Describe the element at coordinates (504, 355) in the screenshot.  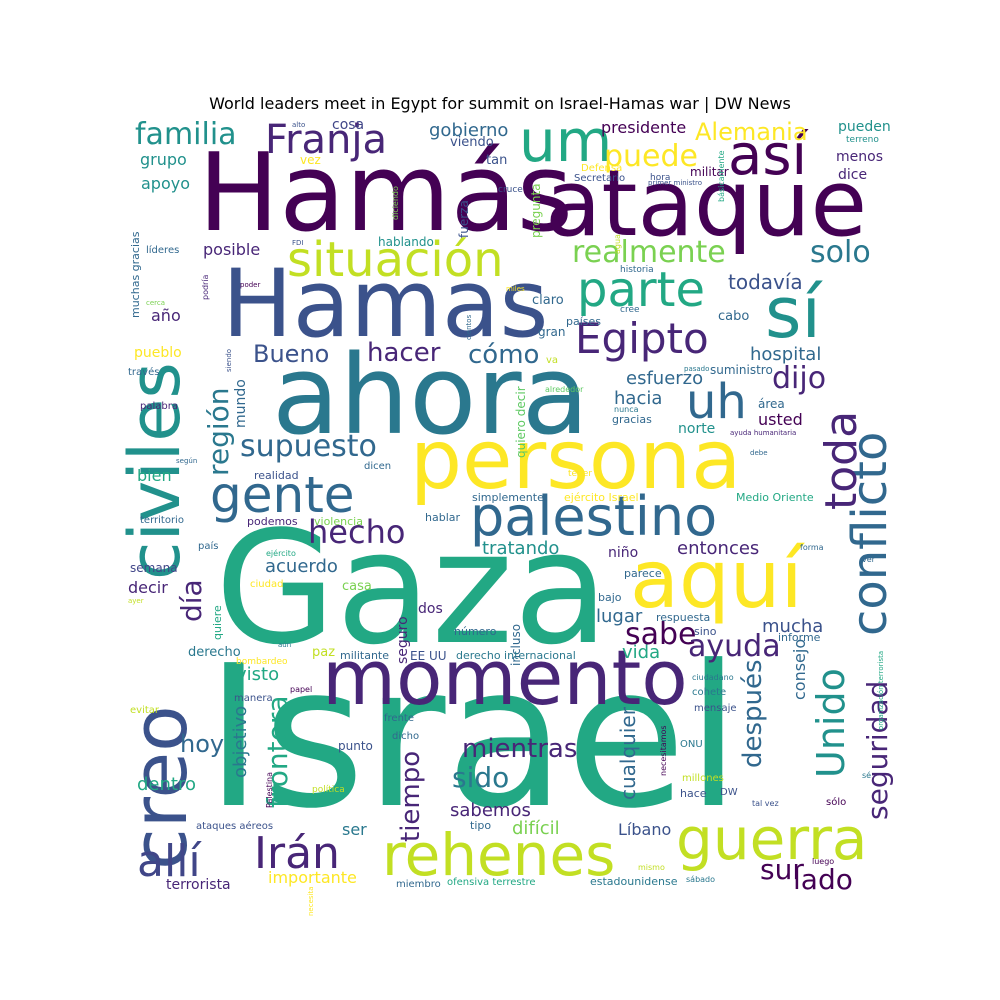
I see `cloud-word: cómo` at that location.